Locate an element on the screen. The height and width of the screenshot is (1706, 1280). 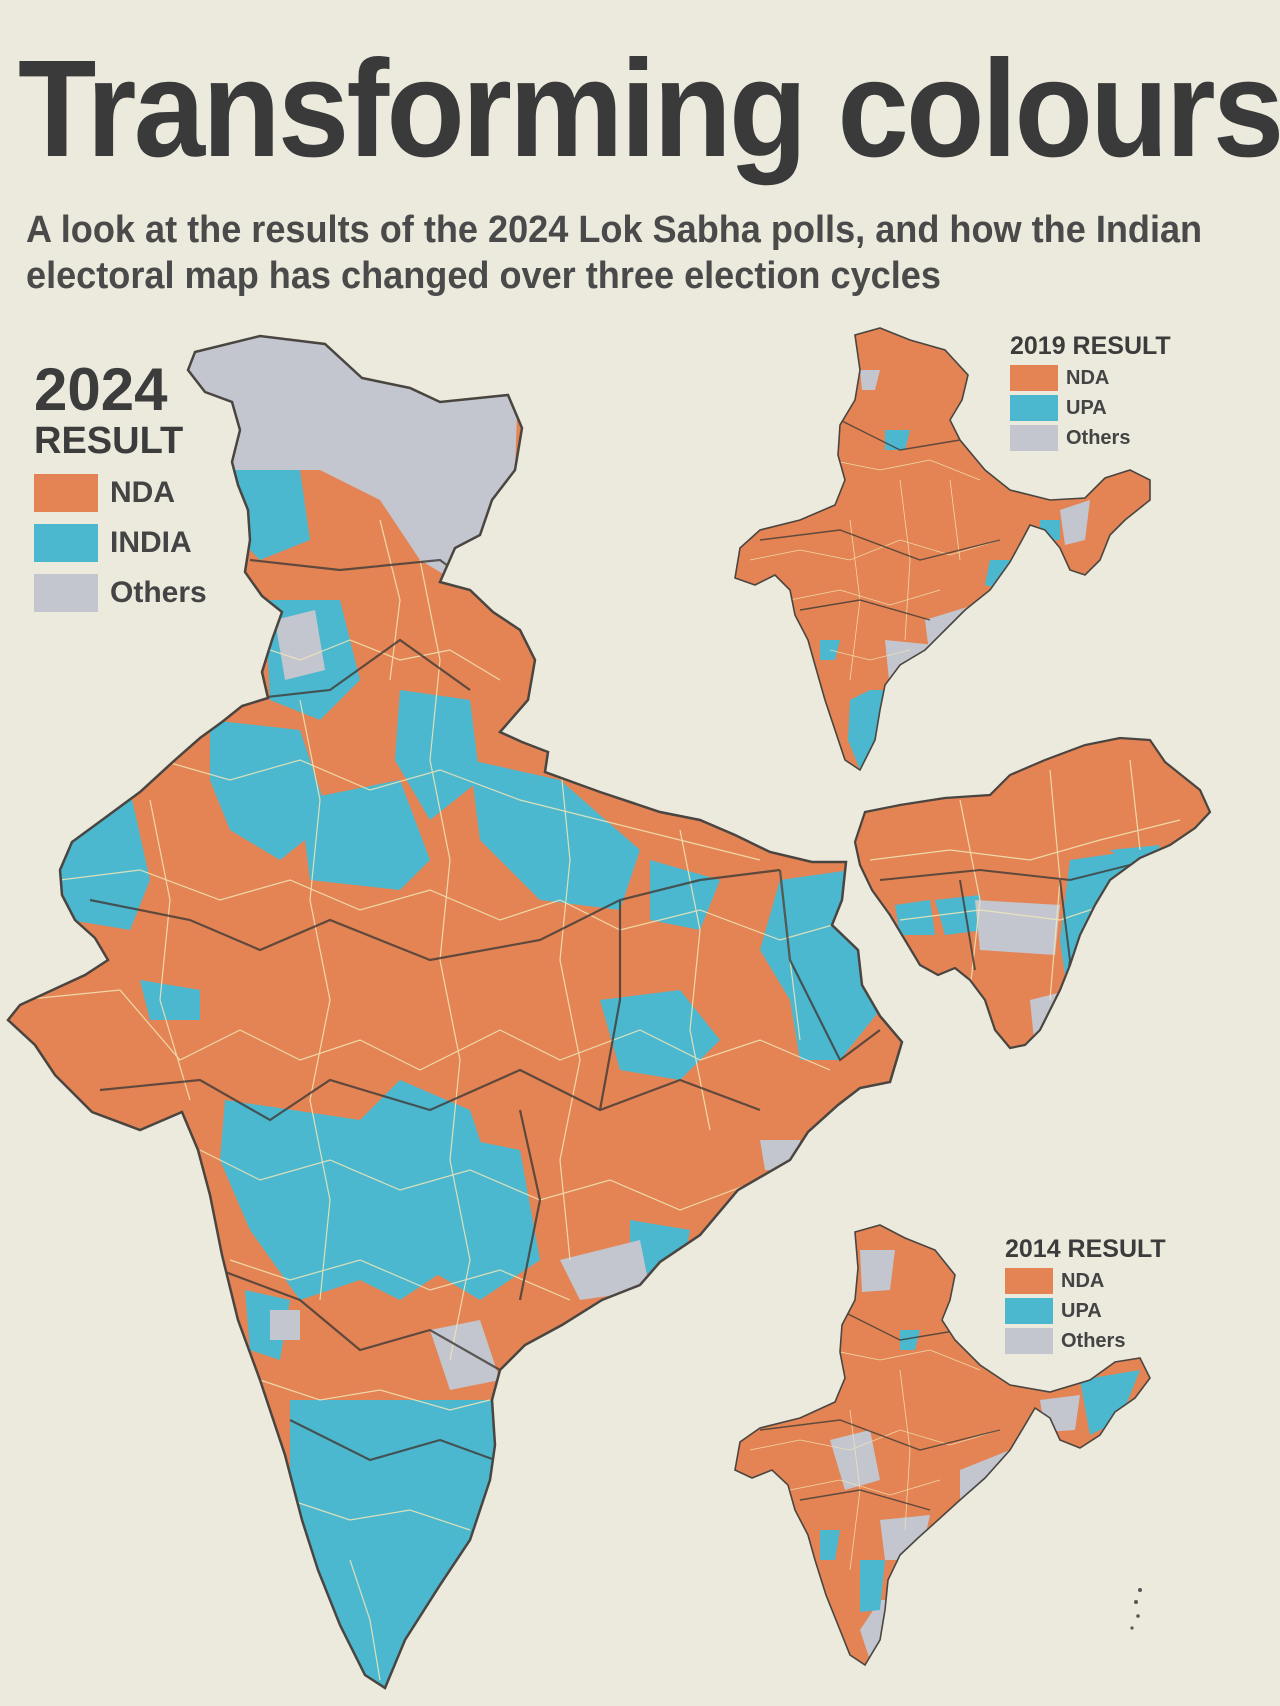
legend-2014-heading: 2014 RESULT is located at coordinates (1085, 1249).